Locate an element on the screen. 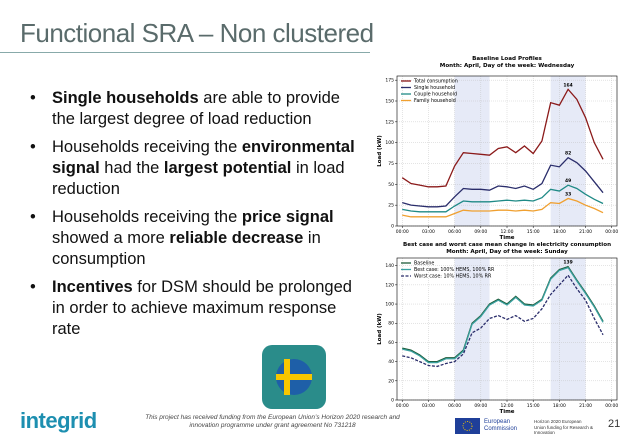 The width and height of the screenshot is (638, 442). bullet-text: Incentives is located at coordinates (92, 287).